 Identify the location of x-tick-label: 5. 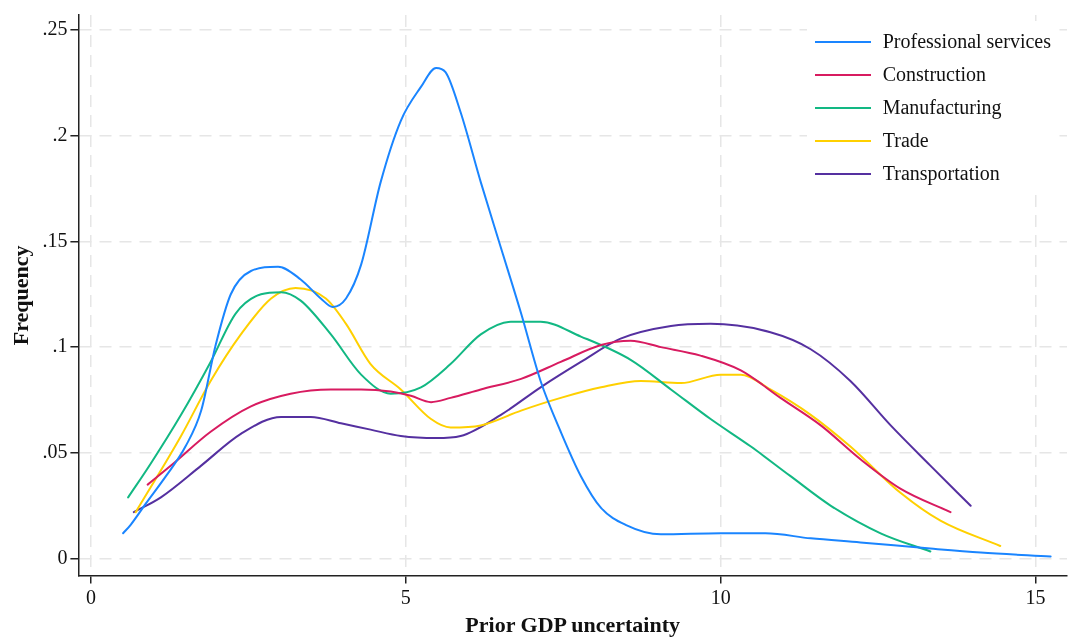
(405, 596).